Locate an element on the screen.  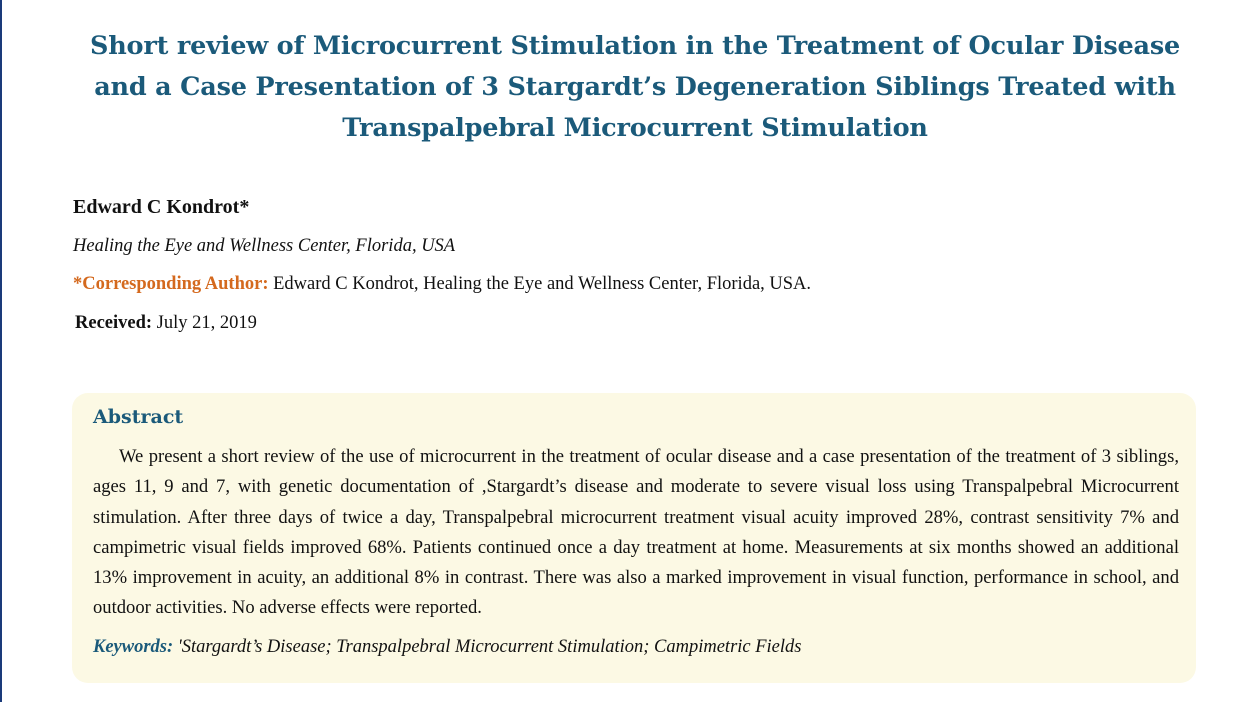
corresponding-author-label: *Corresponding Author: is located at coordinates (171, 284).